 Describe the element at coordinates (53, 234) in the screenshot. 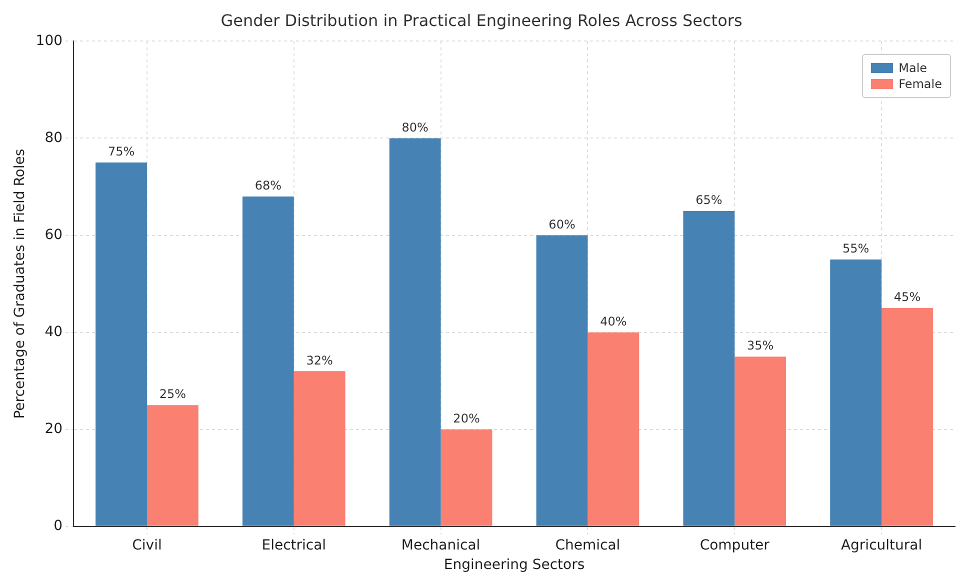

I see `y-tick-label: 60` at that location.